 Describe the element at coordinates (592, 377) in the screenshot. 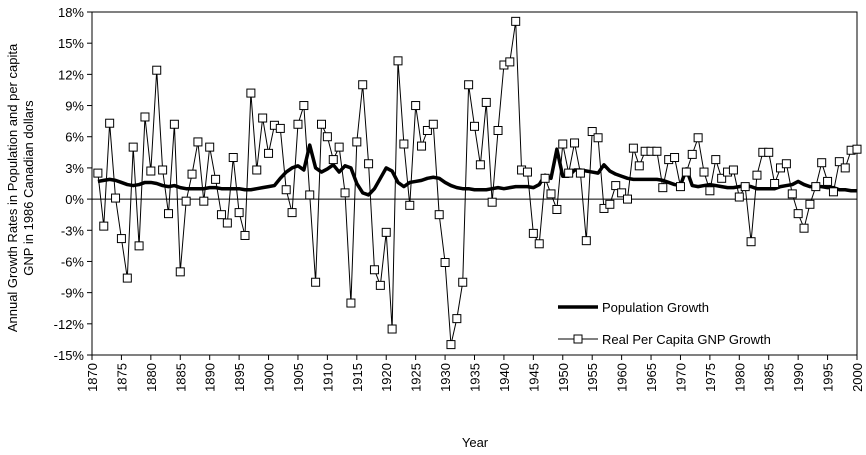

I see `x-tick-label: 1955` at that location.